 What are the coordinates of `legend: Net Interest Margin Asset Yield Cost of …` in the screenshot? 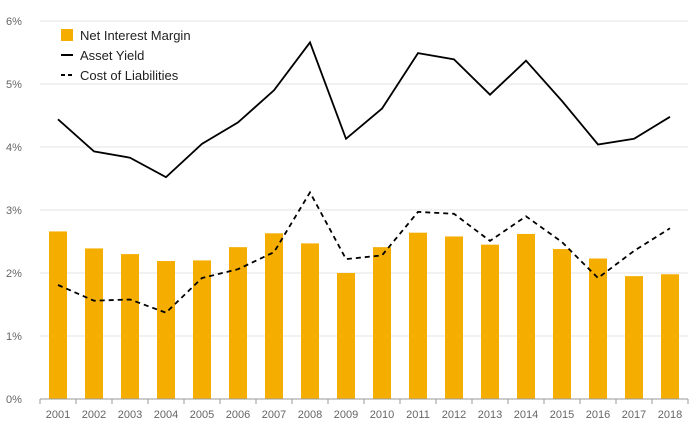 It's located at (126, 55).